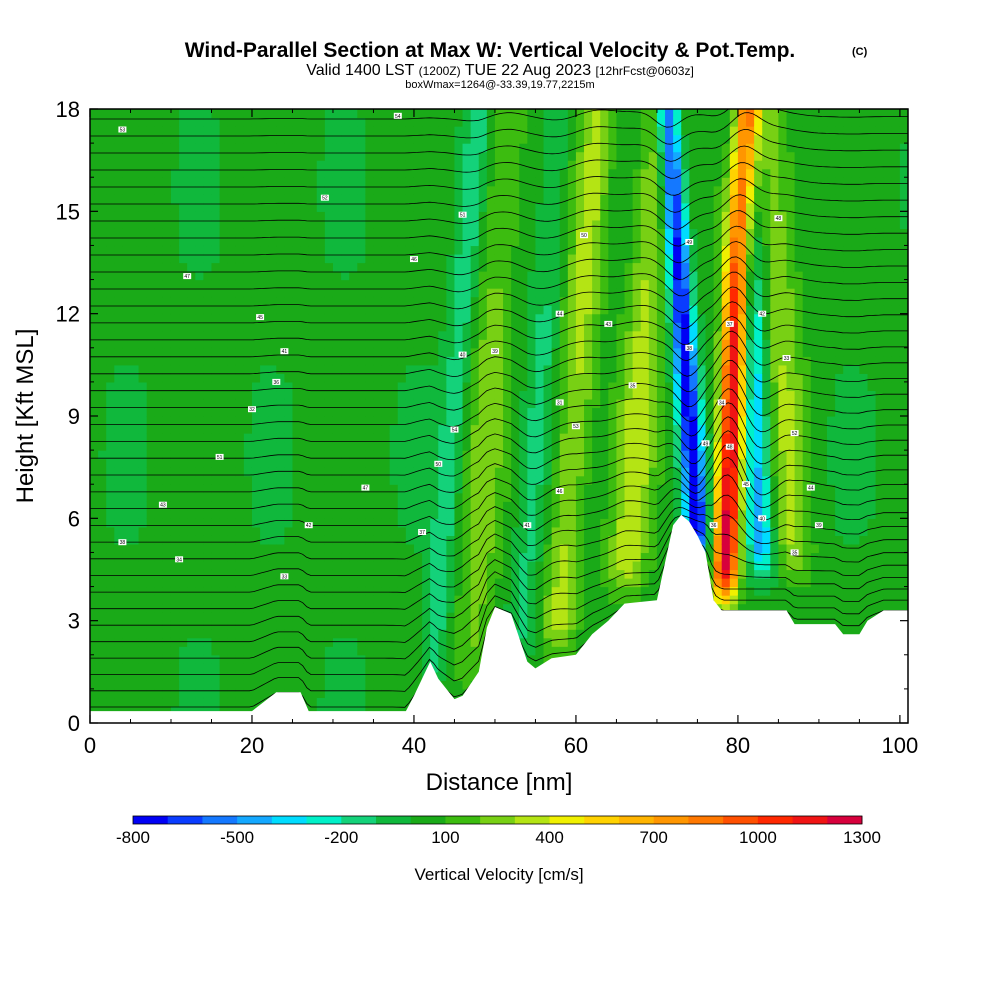  I want to click on y-axis-label: Height [Kft MSL], so click(25, 416).